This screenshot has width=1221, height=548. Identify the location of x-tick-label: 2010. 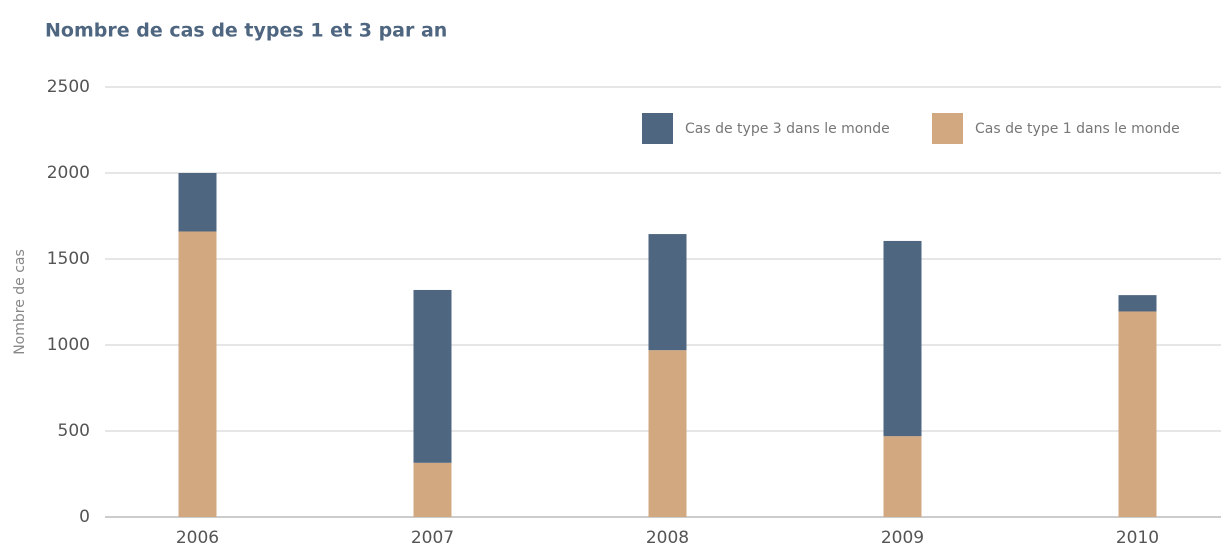
(1137, 538).